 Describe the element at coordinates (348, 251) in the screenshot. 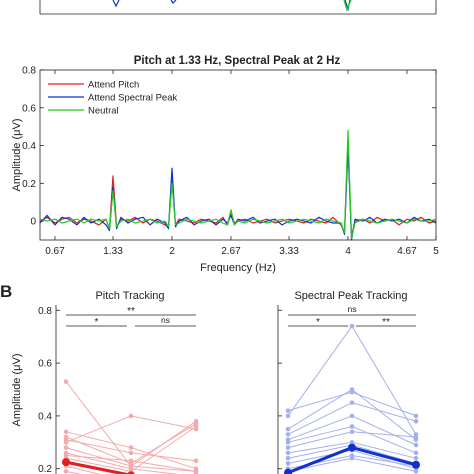

I see `spectrum-x-tick-label: 4` at that location.